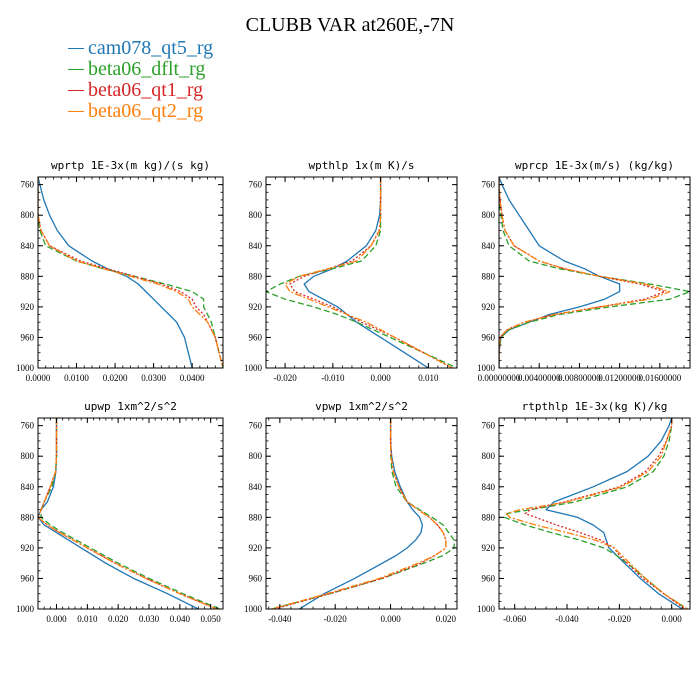 The height and width of the screenshot is (700, 700). I want to click on x-tick-label: 0.00400000, so click(539, 378).